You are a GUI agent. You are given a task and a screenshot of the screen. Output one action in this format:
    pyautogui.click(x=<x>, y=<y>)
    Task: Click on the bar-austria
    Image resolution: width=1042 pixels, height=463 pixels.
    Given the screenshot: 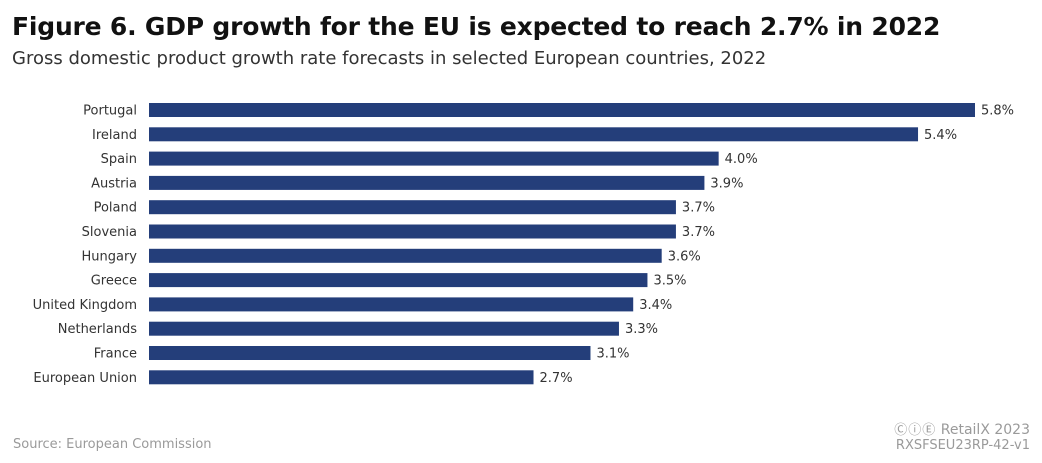 What is the action you would take?
    pyautogui.click(x=427, y=182)
    